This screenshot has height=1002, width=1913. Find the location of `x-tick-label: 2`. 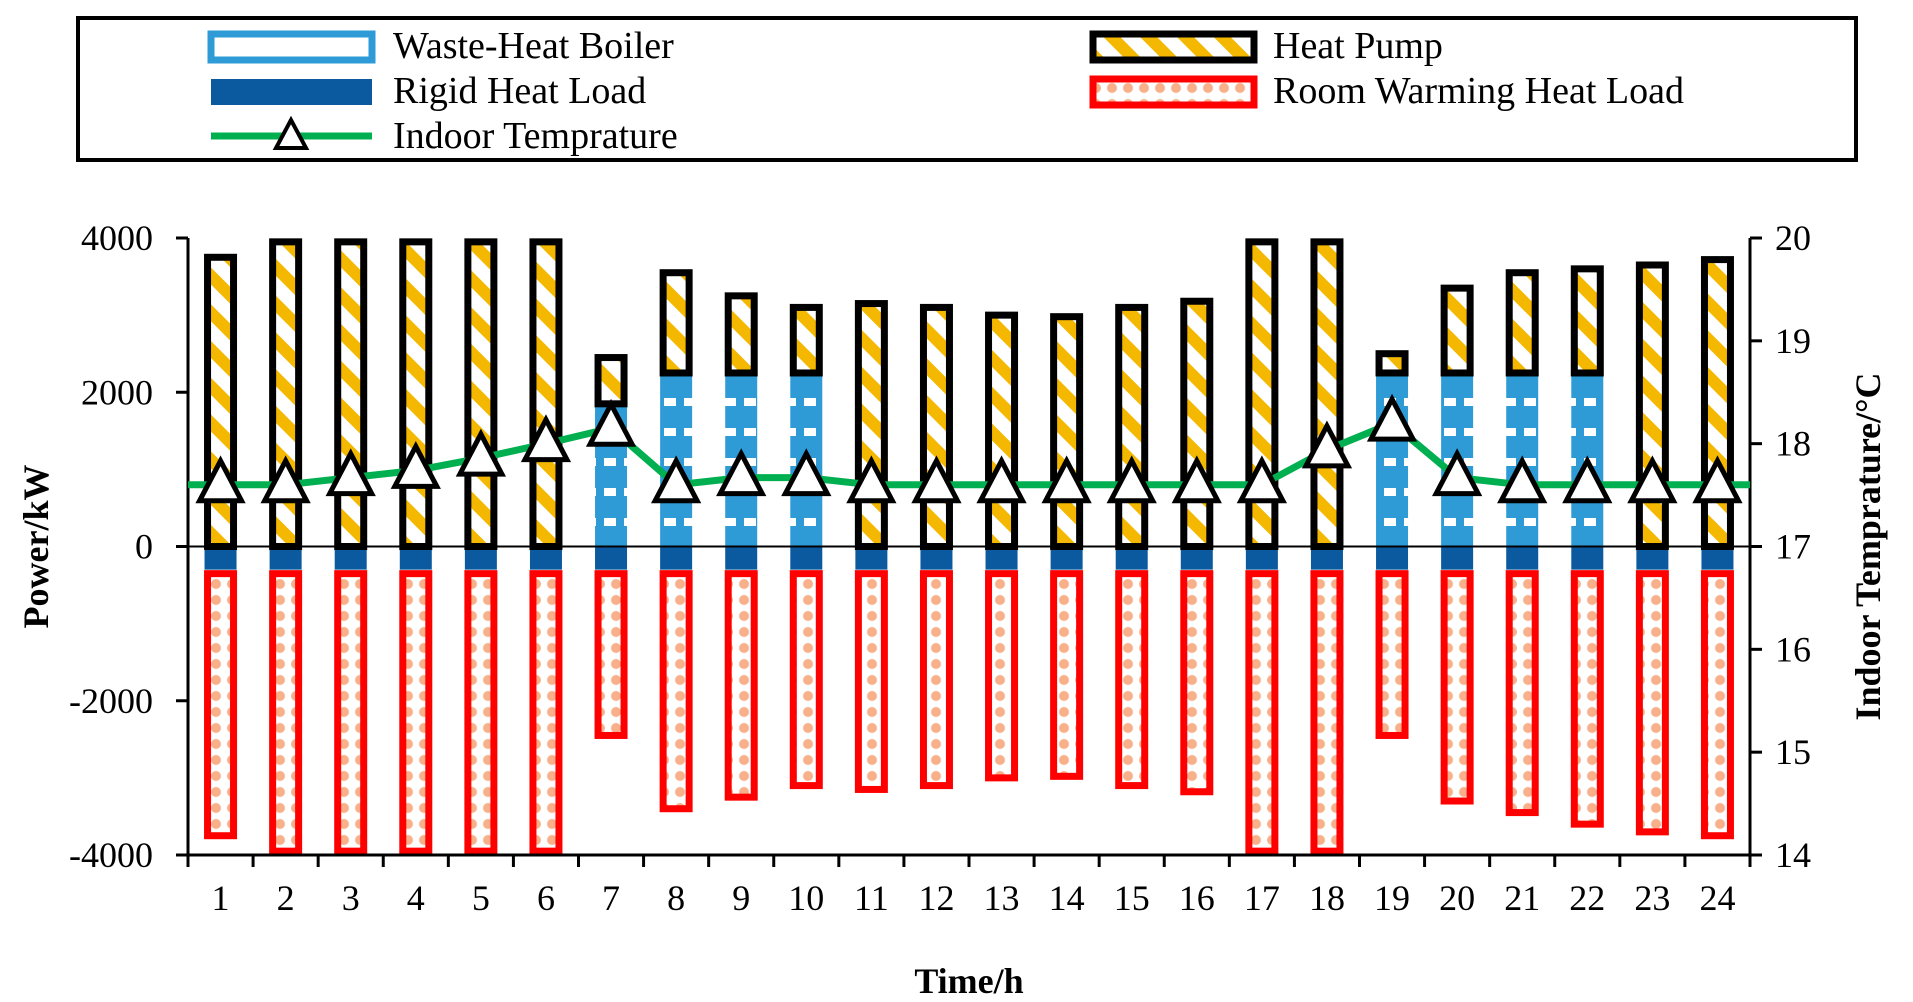

x-tick-label: 2 is located at coordinates (286, 898).